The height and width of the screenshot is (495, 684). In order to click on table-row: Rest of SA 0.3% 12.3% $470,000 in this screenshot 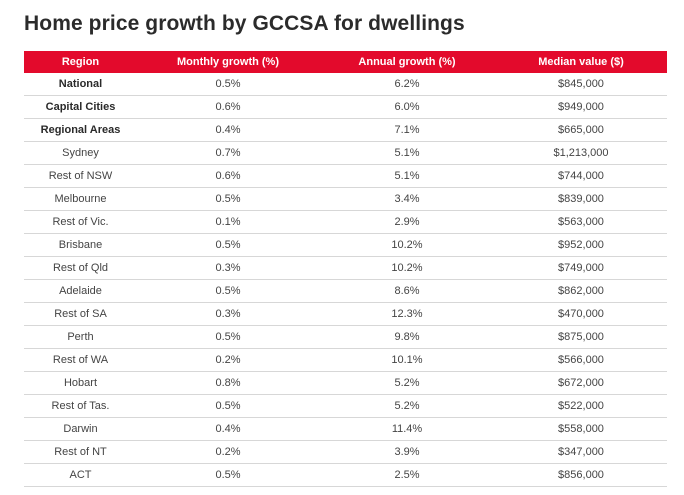, I will do `click(345, 314)`.